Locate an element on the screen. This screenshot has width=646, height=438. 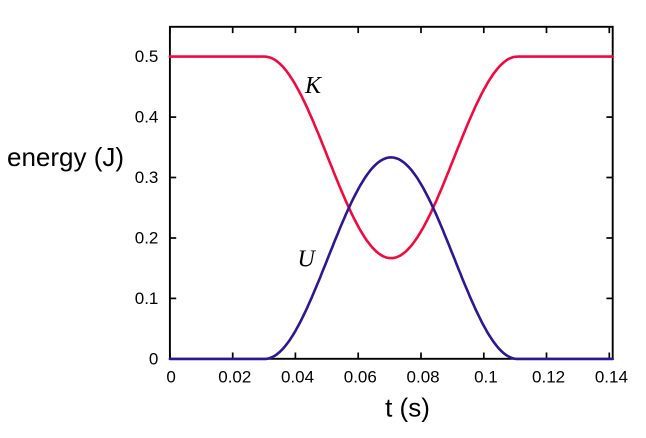
svg-text: t (s) is located at coordinates (407, 407).